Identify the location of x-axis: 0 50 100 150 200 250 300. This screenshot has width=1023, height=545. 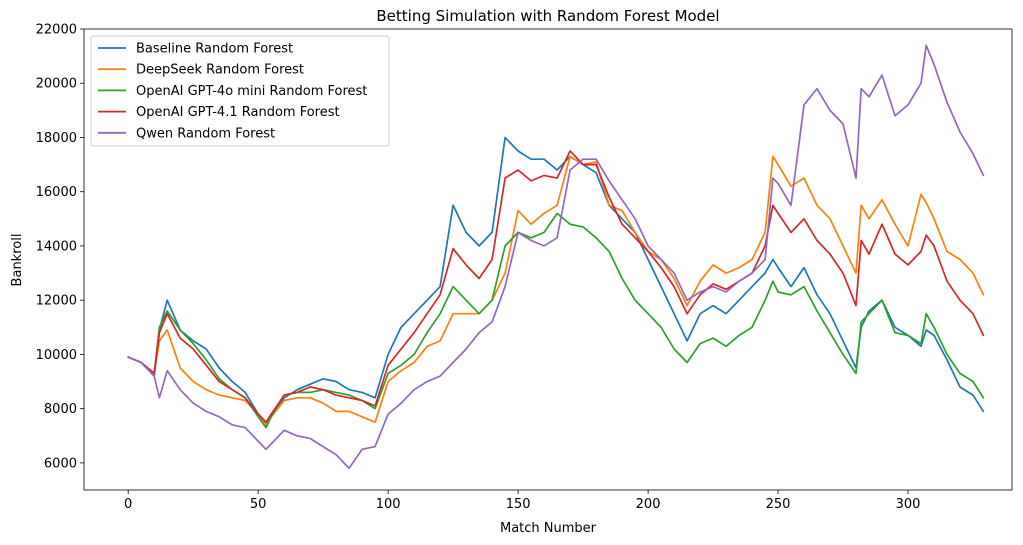
(522, 501).